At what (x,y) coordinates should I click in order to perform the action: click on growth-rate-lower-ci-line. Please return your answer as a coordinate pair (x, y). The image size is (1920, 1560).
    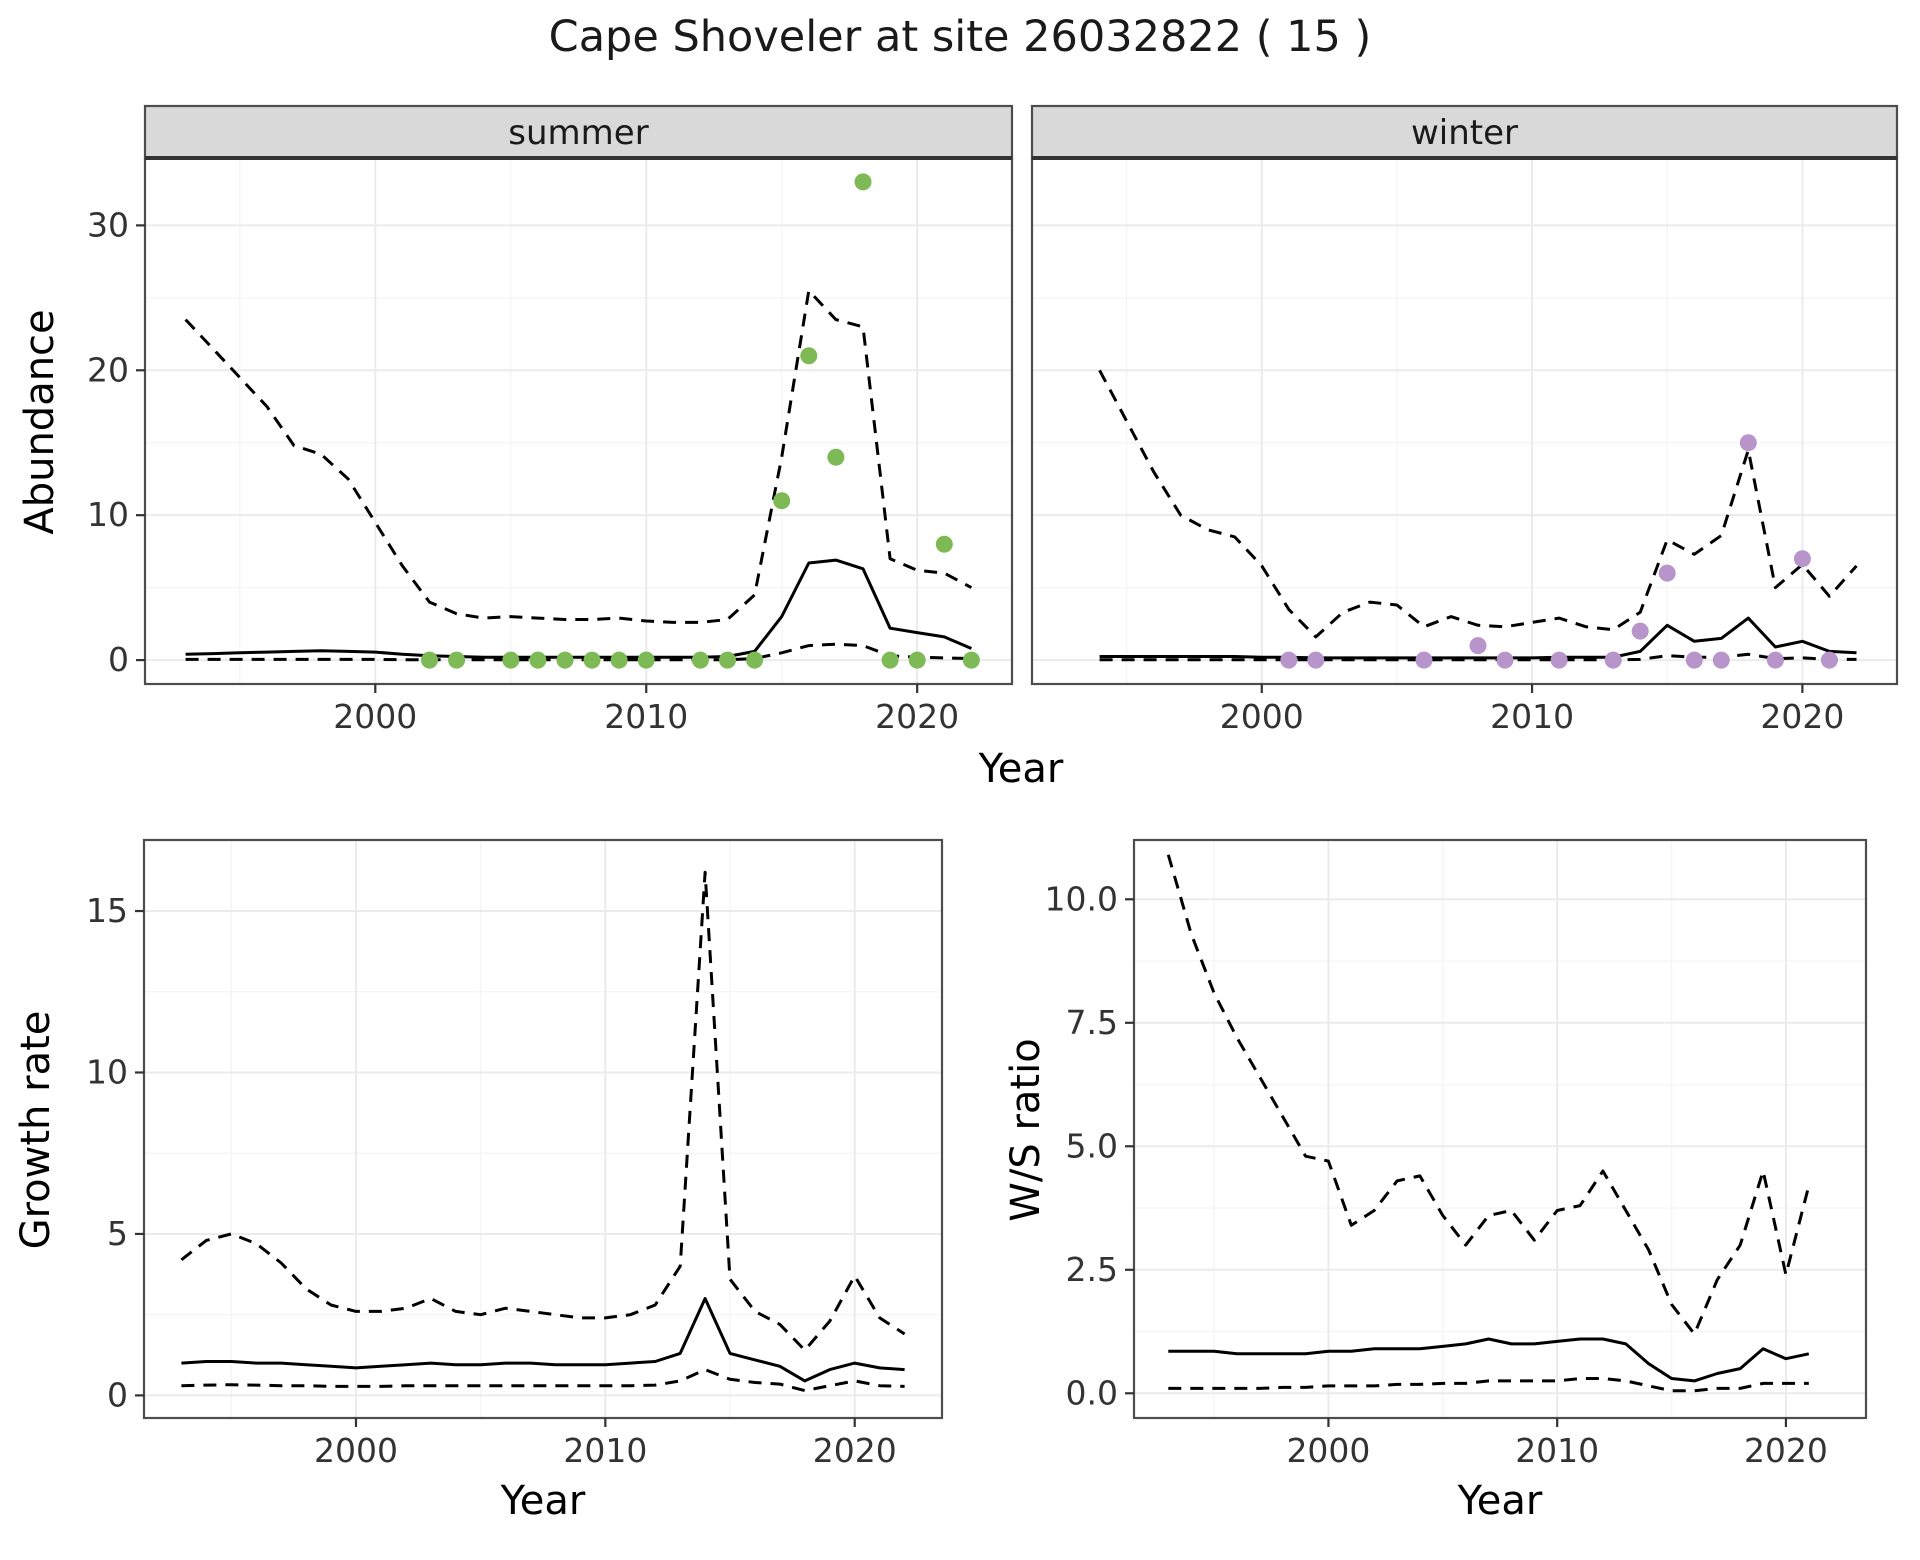
    Looking at the image, I should click on (543, 1380).